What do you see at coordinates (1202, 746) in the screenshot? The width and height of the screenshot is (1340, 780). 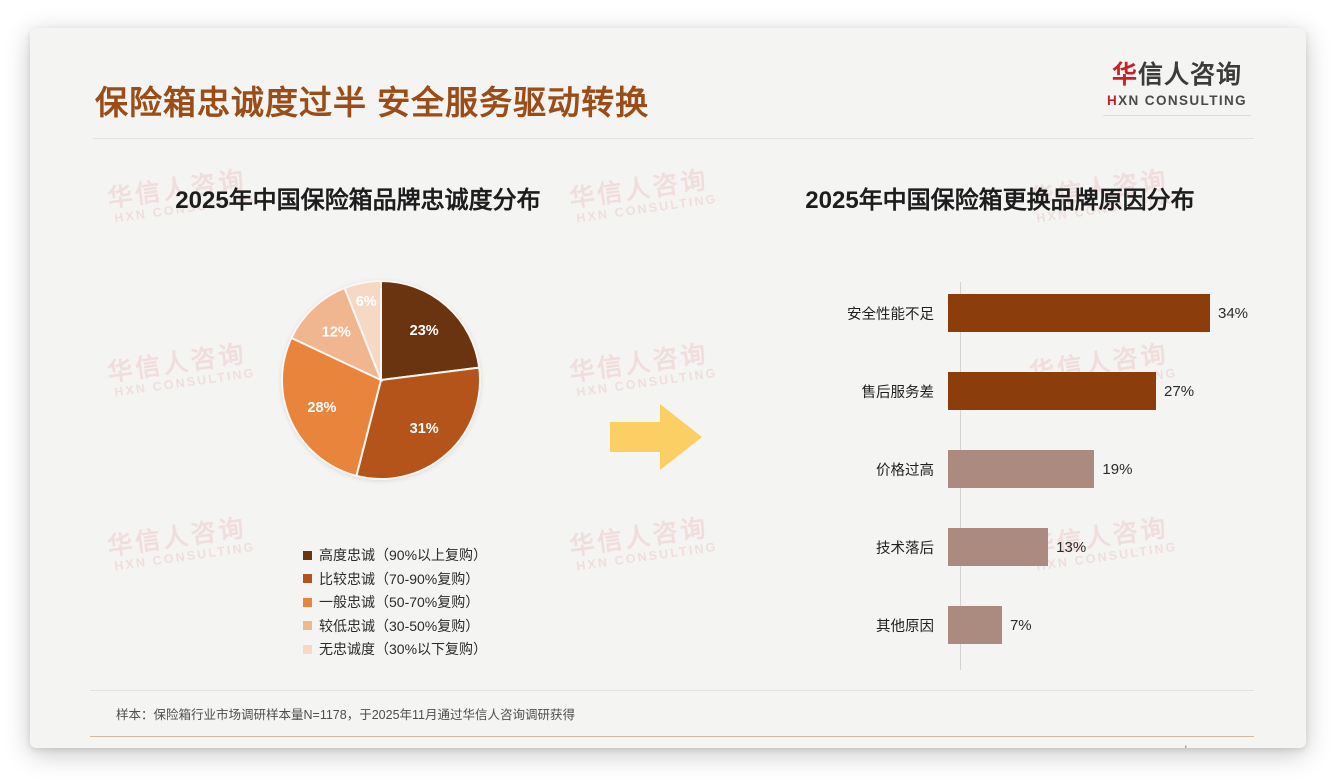 I see `footer-website: www.hxrcon.com` at bounding box center [1202, 746].